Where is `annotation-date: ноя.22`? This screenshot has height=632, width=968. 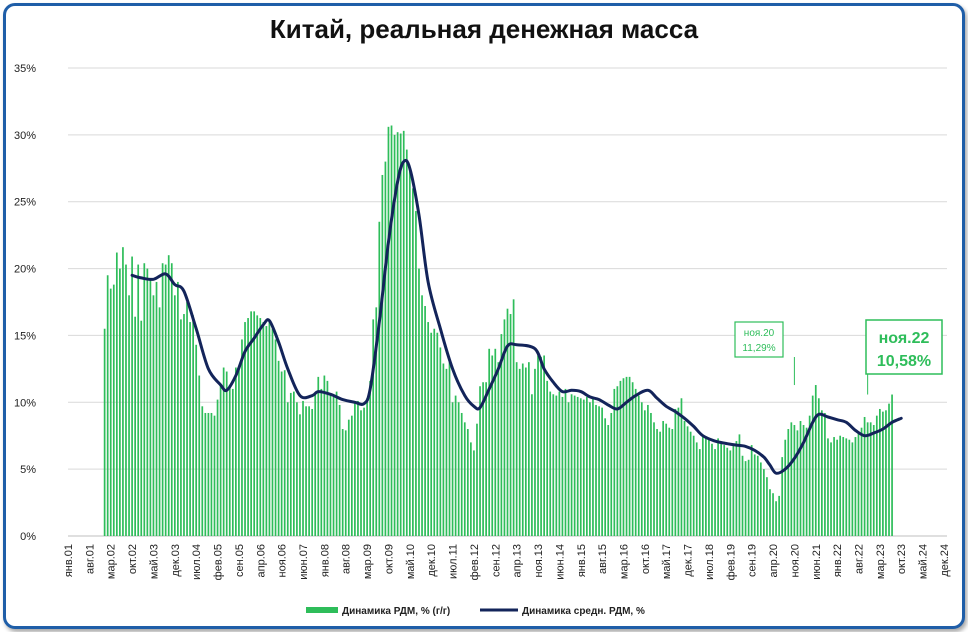 annotation-date: ноя.22 is located at coordinates (904, 338).